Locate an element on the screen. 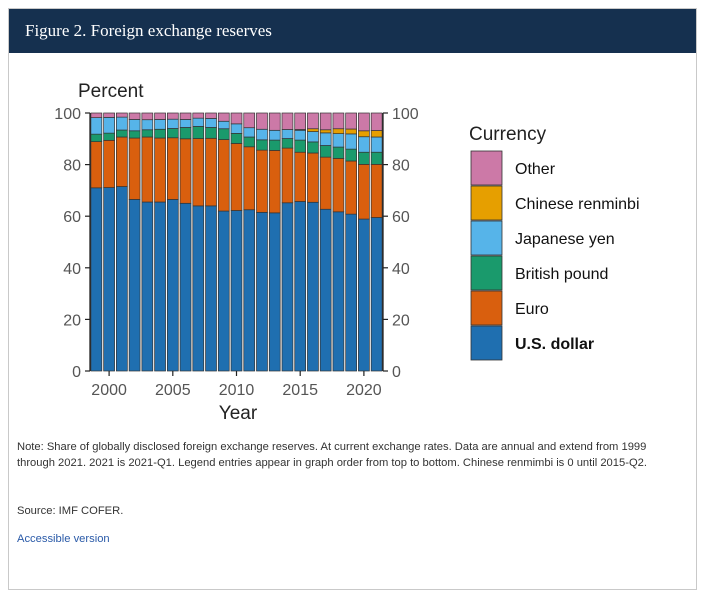  bar-segment-2011-u-s-dollar is located at coordinates (249, 290).